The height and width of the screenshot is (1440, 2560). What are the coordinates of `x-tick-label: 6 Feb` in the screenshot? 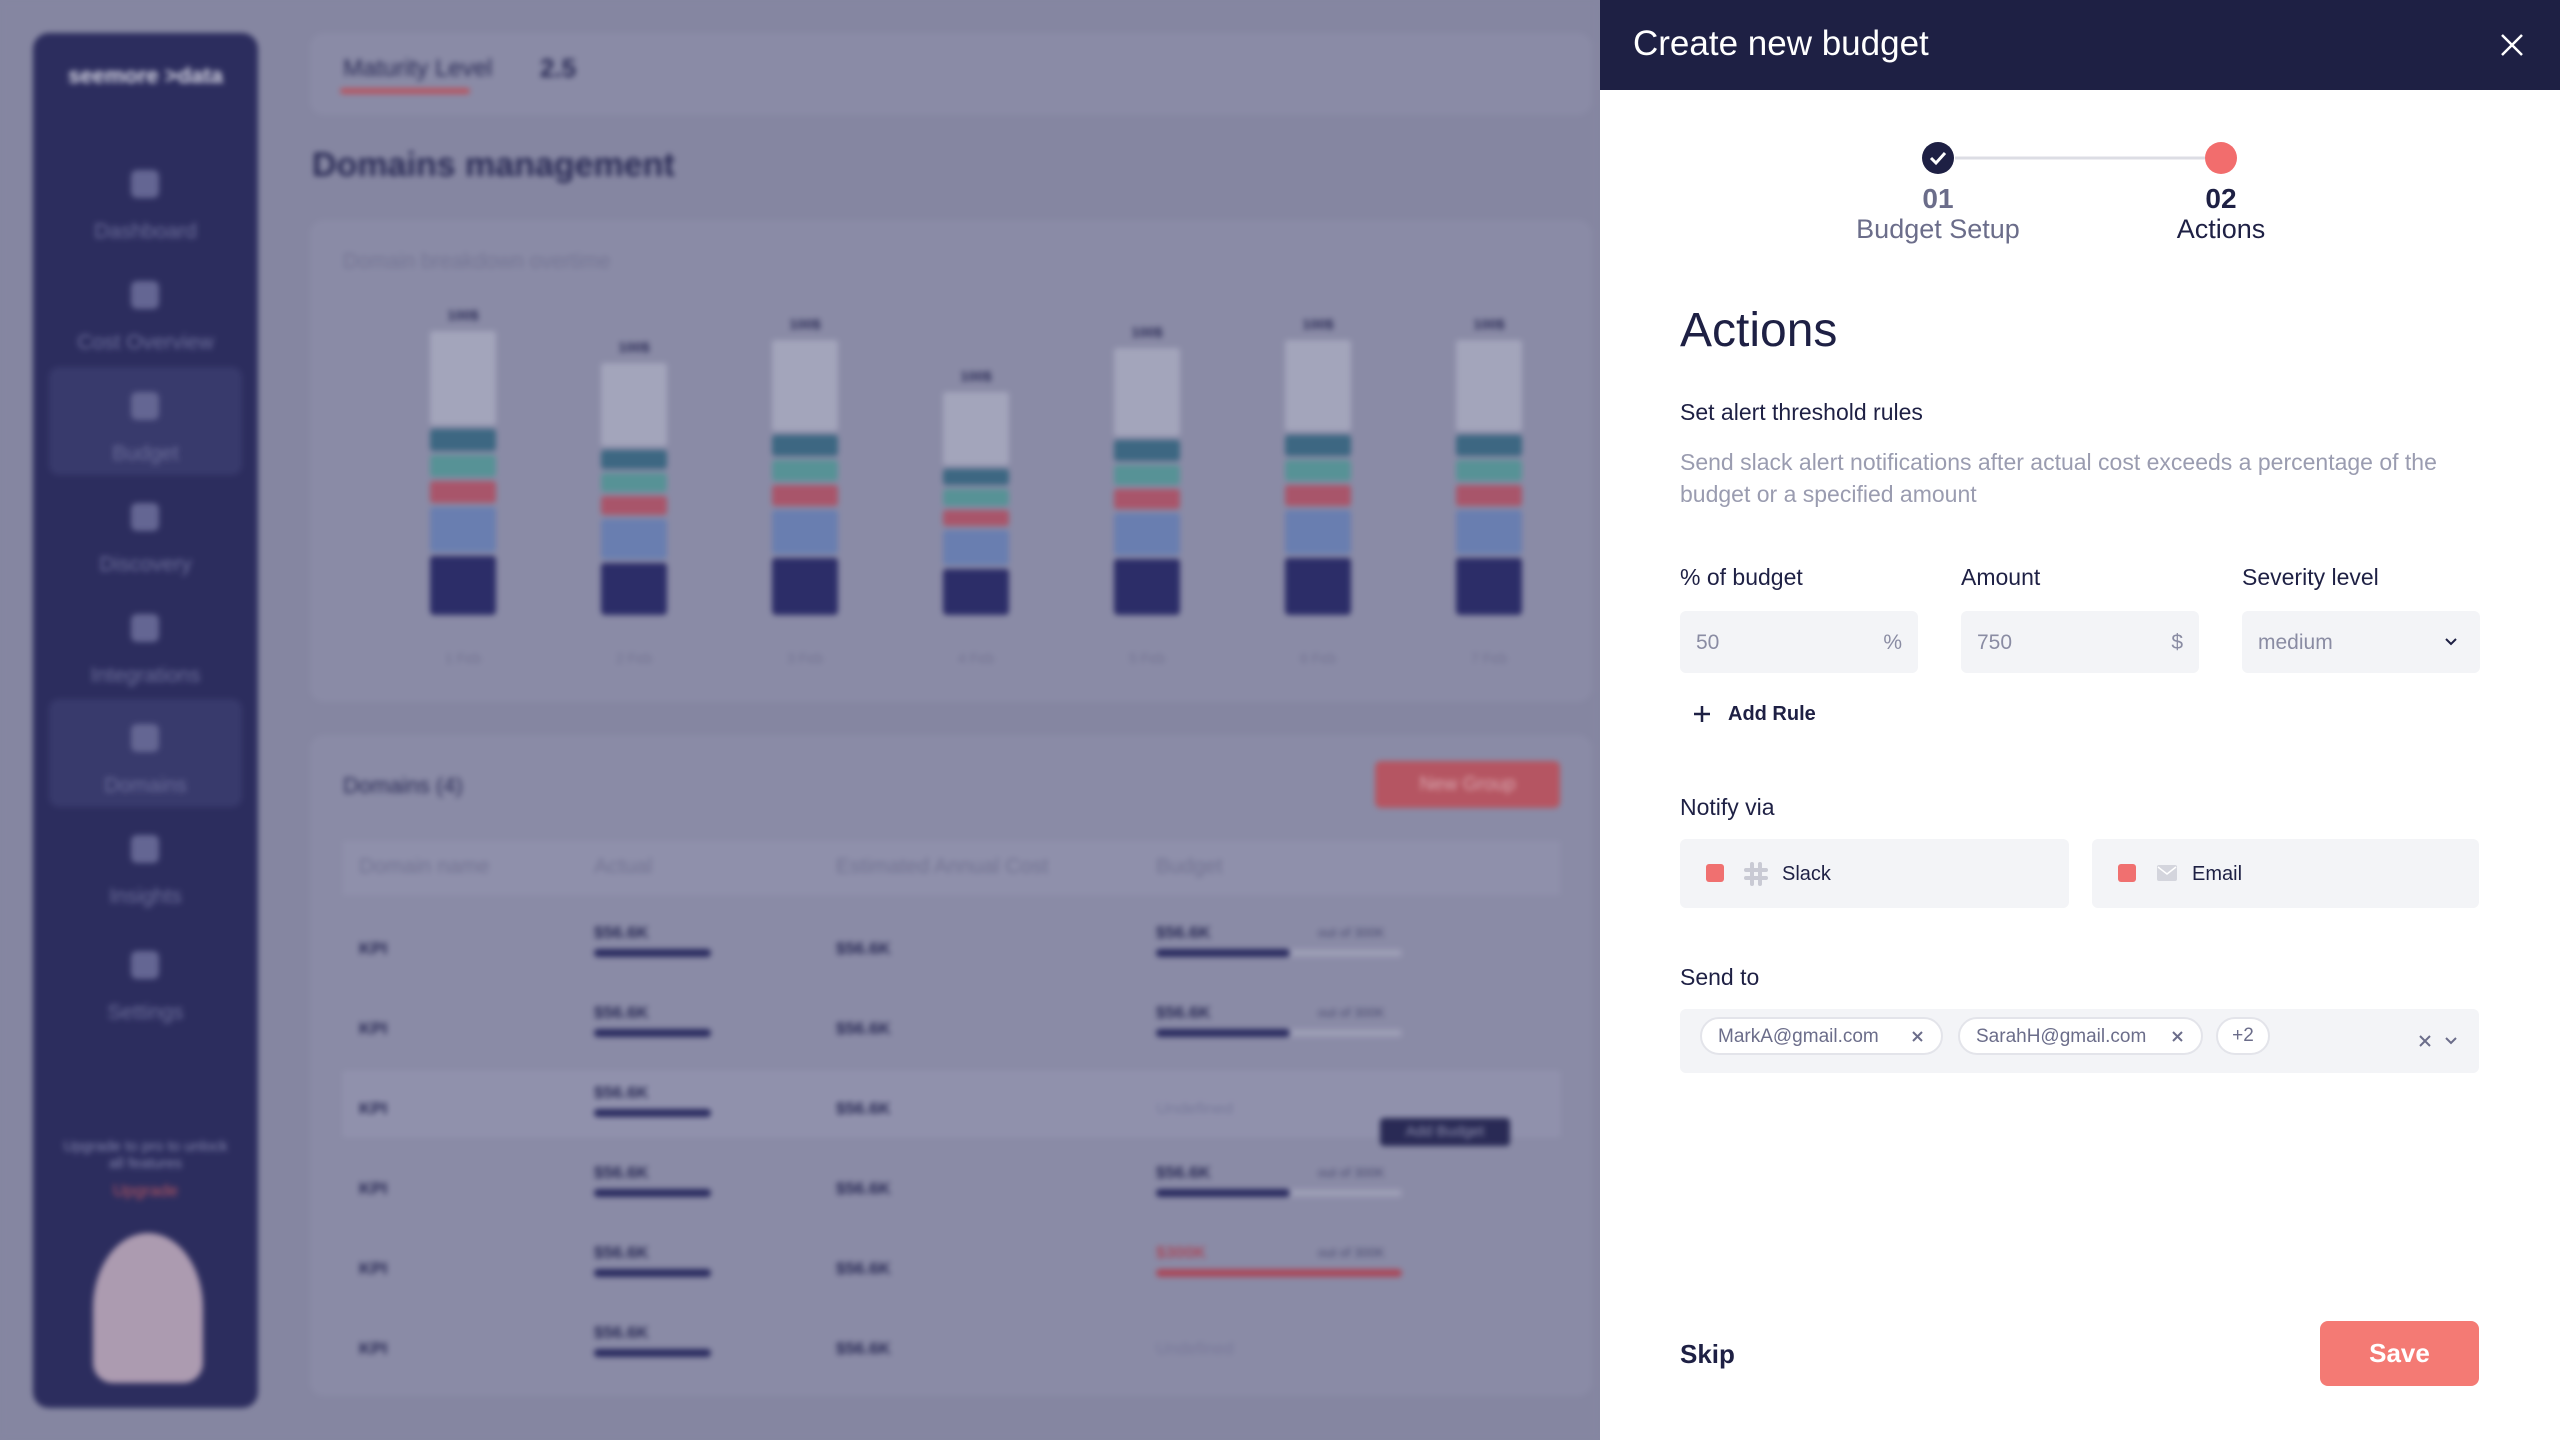 It's located at (1318, 658).